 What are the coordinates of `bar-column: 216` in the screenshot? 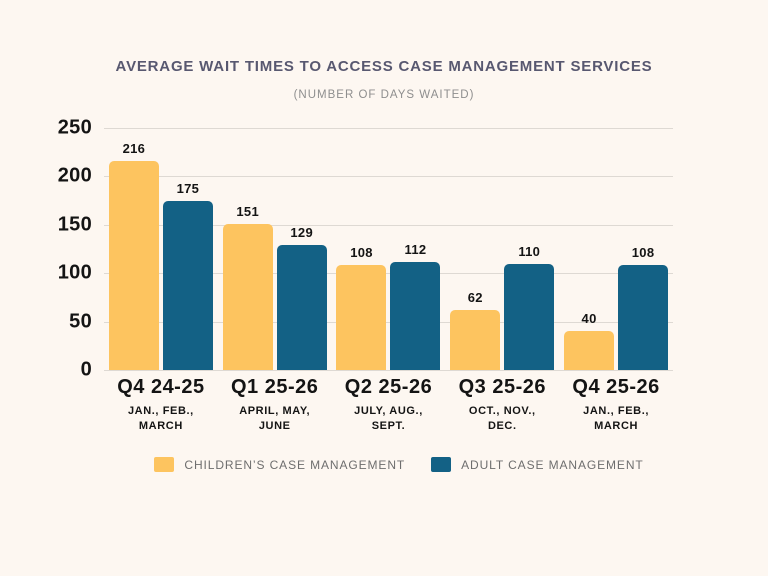 It's located at (133, 255).